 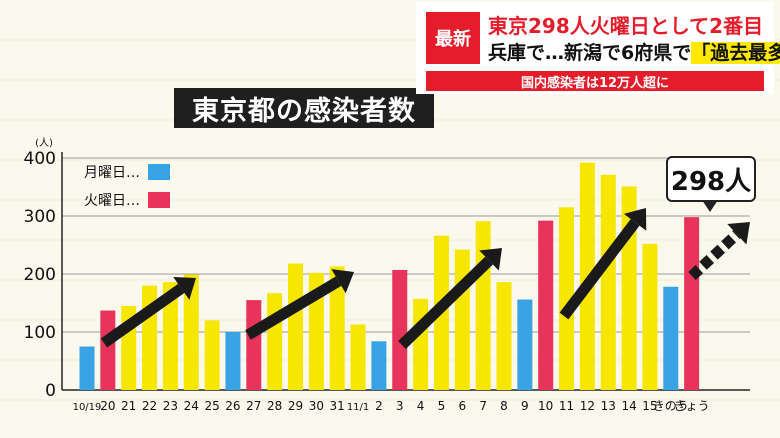 I want to click on x-tick-label: 10/19, so click(x=87, y=407).